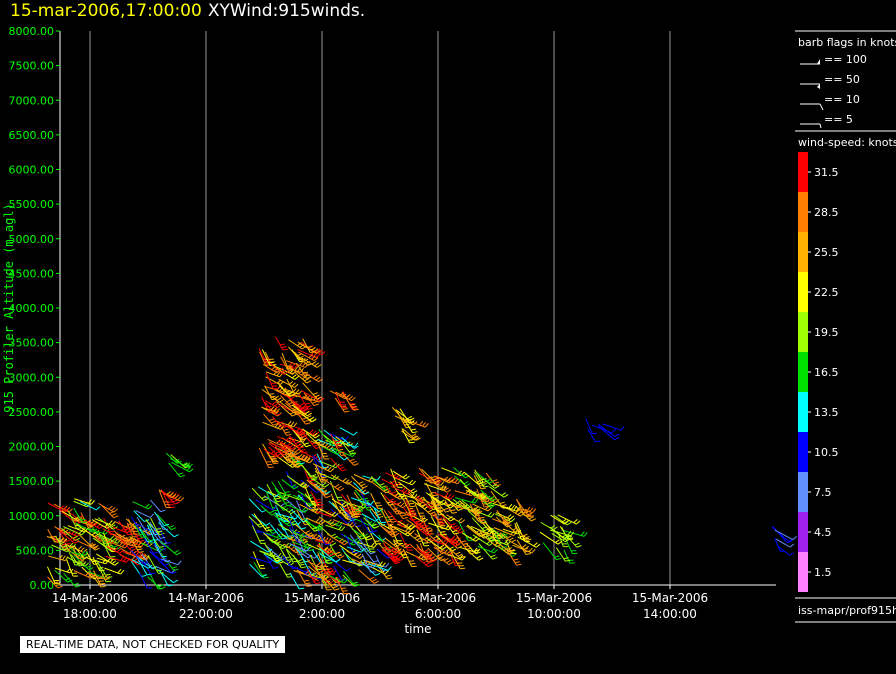 This screenshot has height=674, width=896. What do you see at coordinates (670, 614) in the screenshot?
I see `x-tick-time: 14:00:00` at bounding box center [670, 614].